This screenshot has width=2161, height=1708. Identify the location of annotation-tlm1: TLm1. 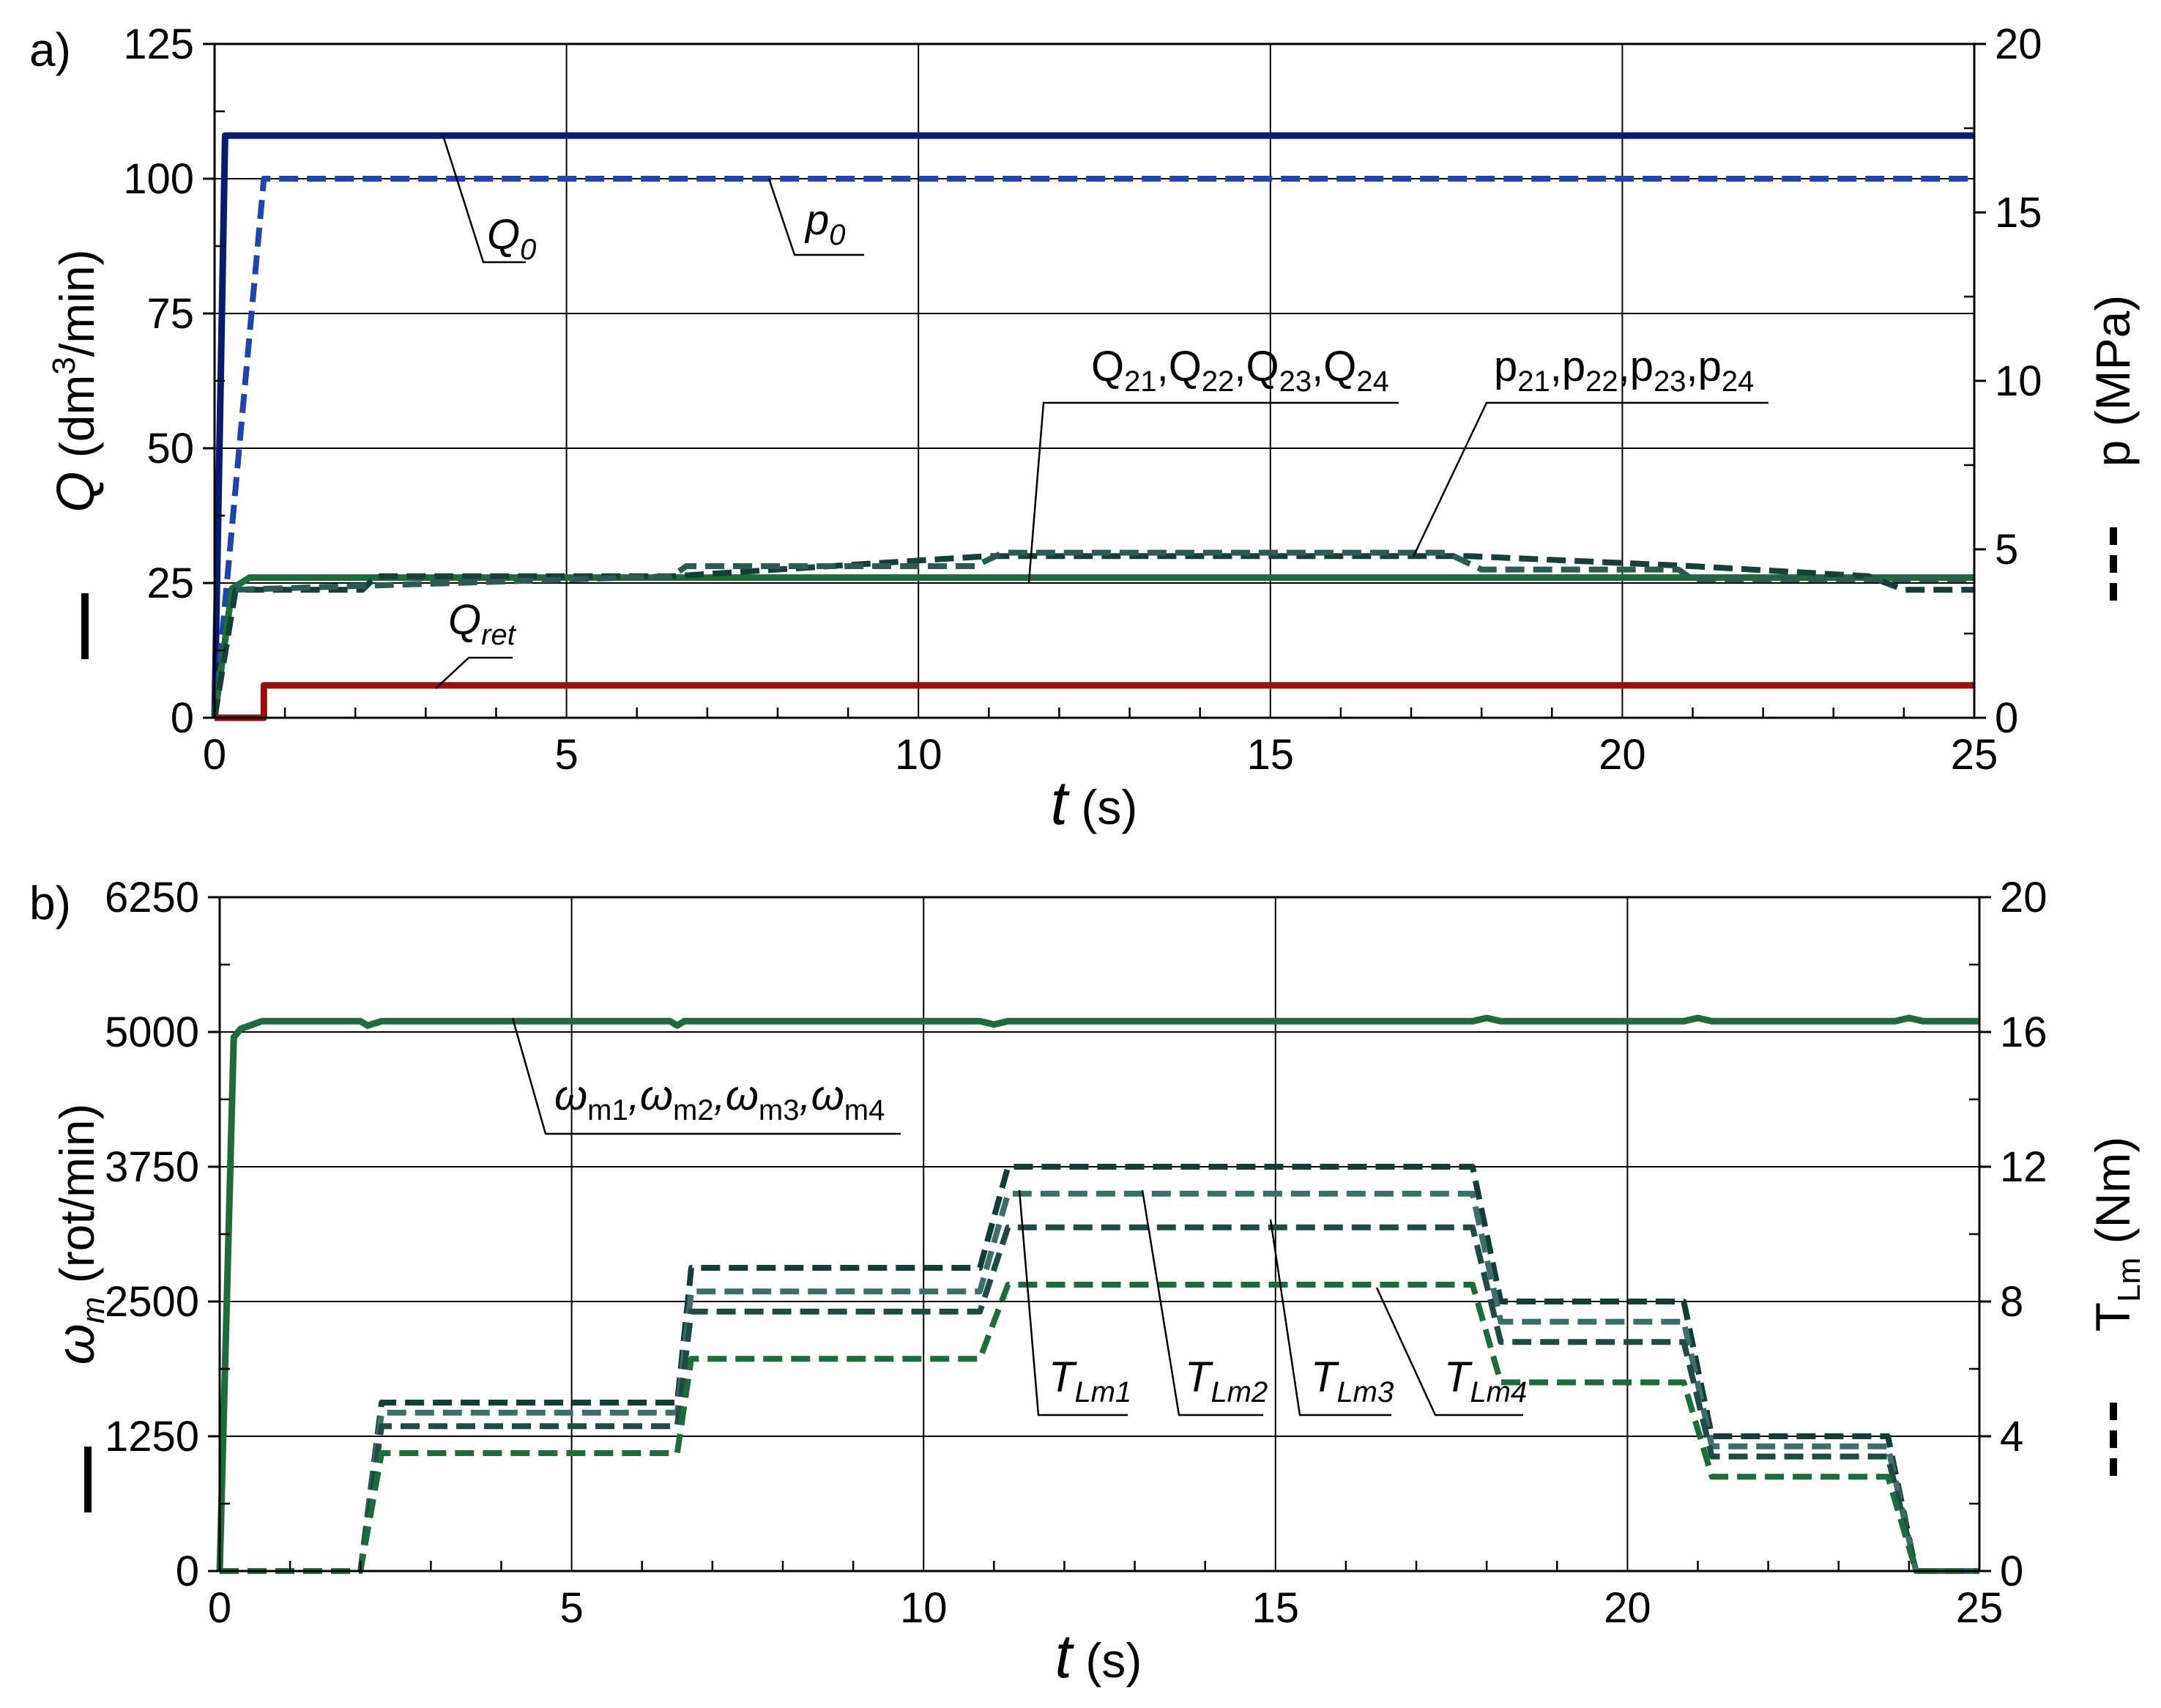
(1074, 1302).